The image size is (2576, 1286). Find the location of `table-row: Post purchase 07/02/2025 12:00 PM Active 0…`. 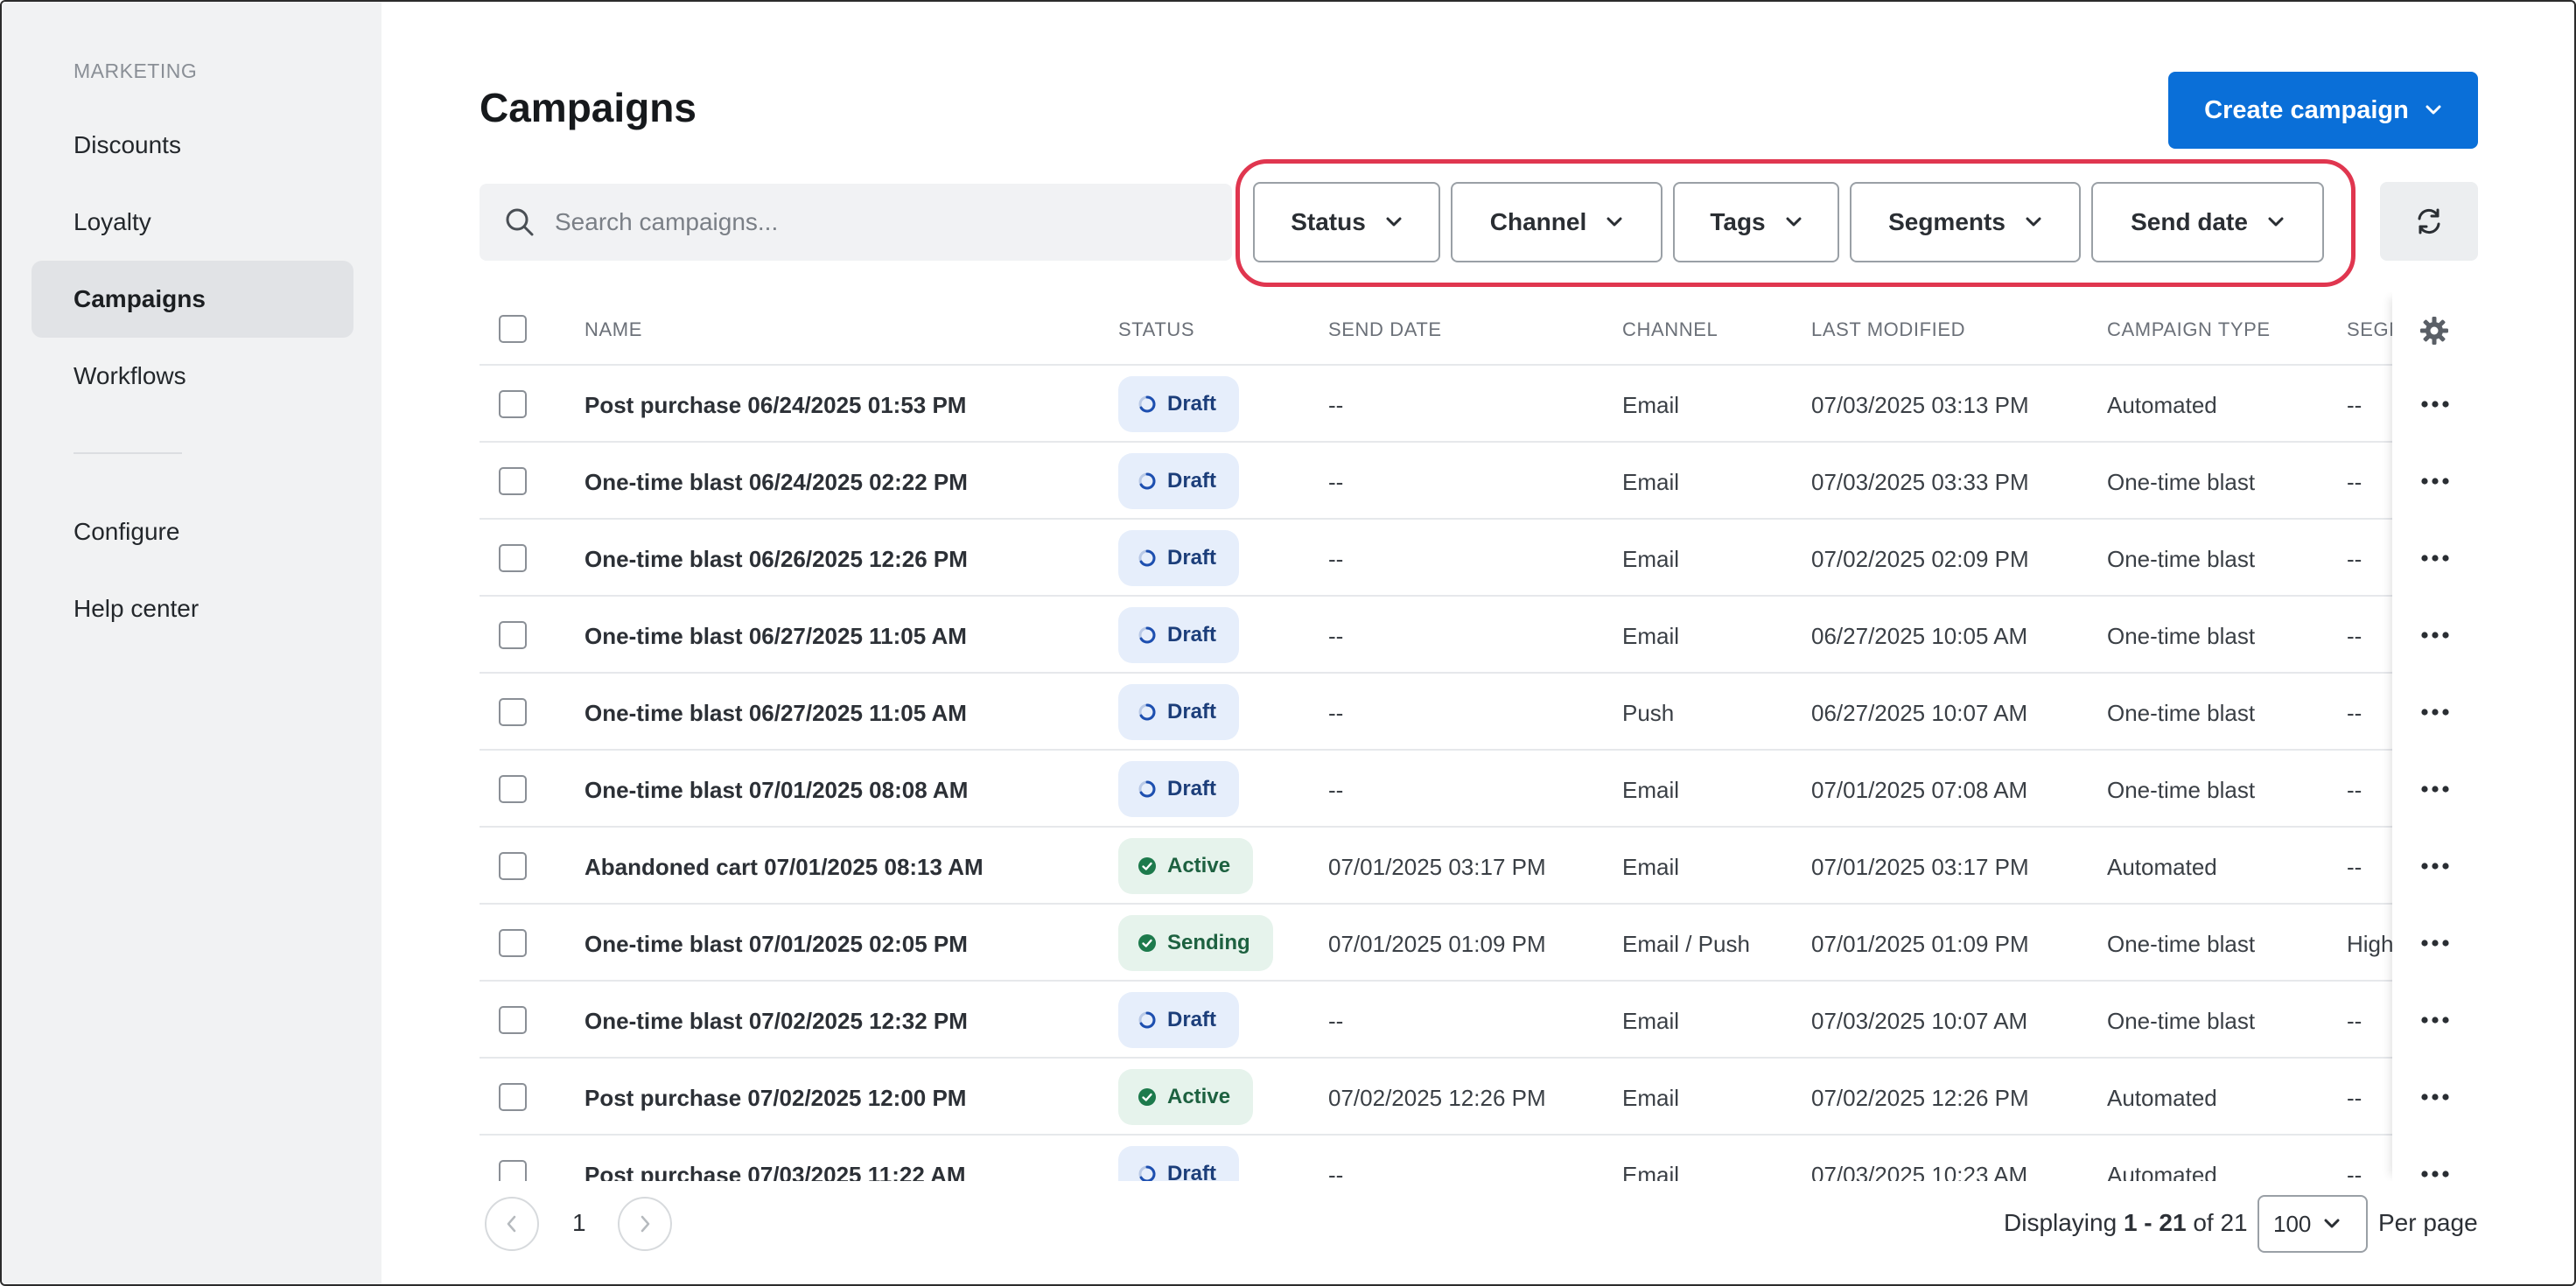

table-row: Post purchase 07/02/2025 12:00 PM Active 0… is located at coordinates (1479, 1097).